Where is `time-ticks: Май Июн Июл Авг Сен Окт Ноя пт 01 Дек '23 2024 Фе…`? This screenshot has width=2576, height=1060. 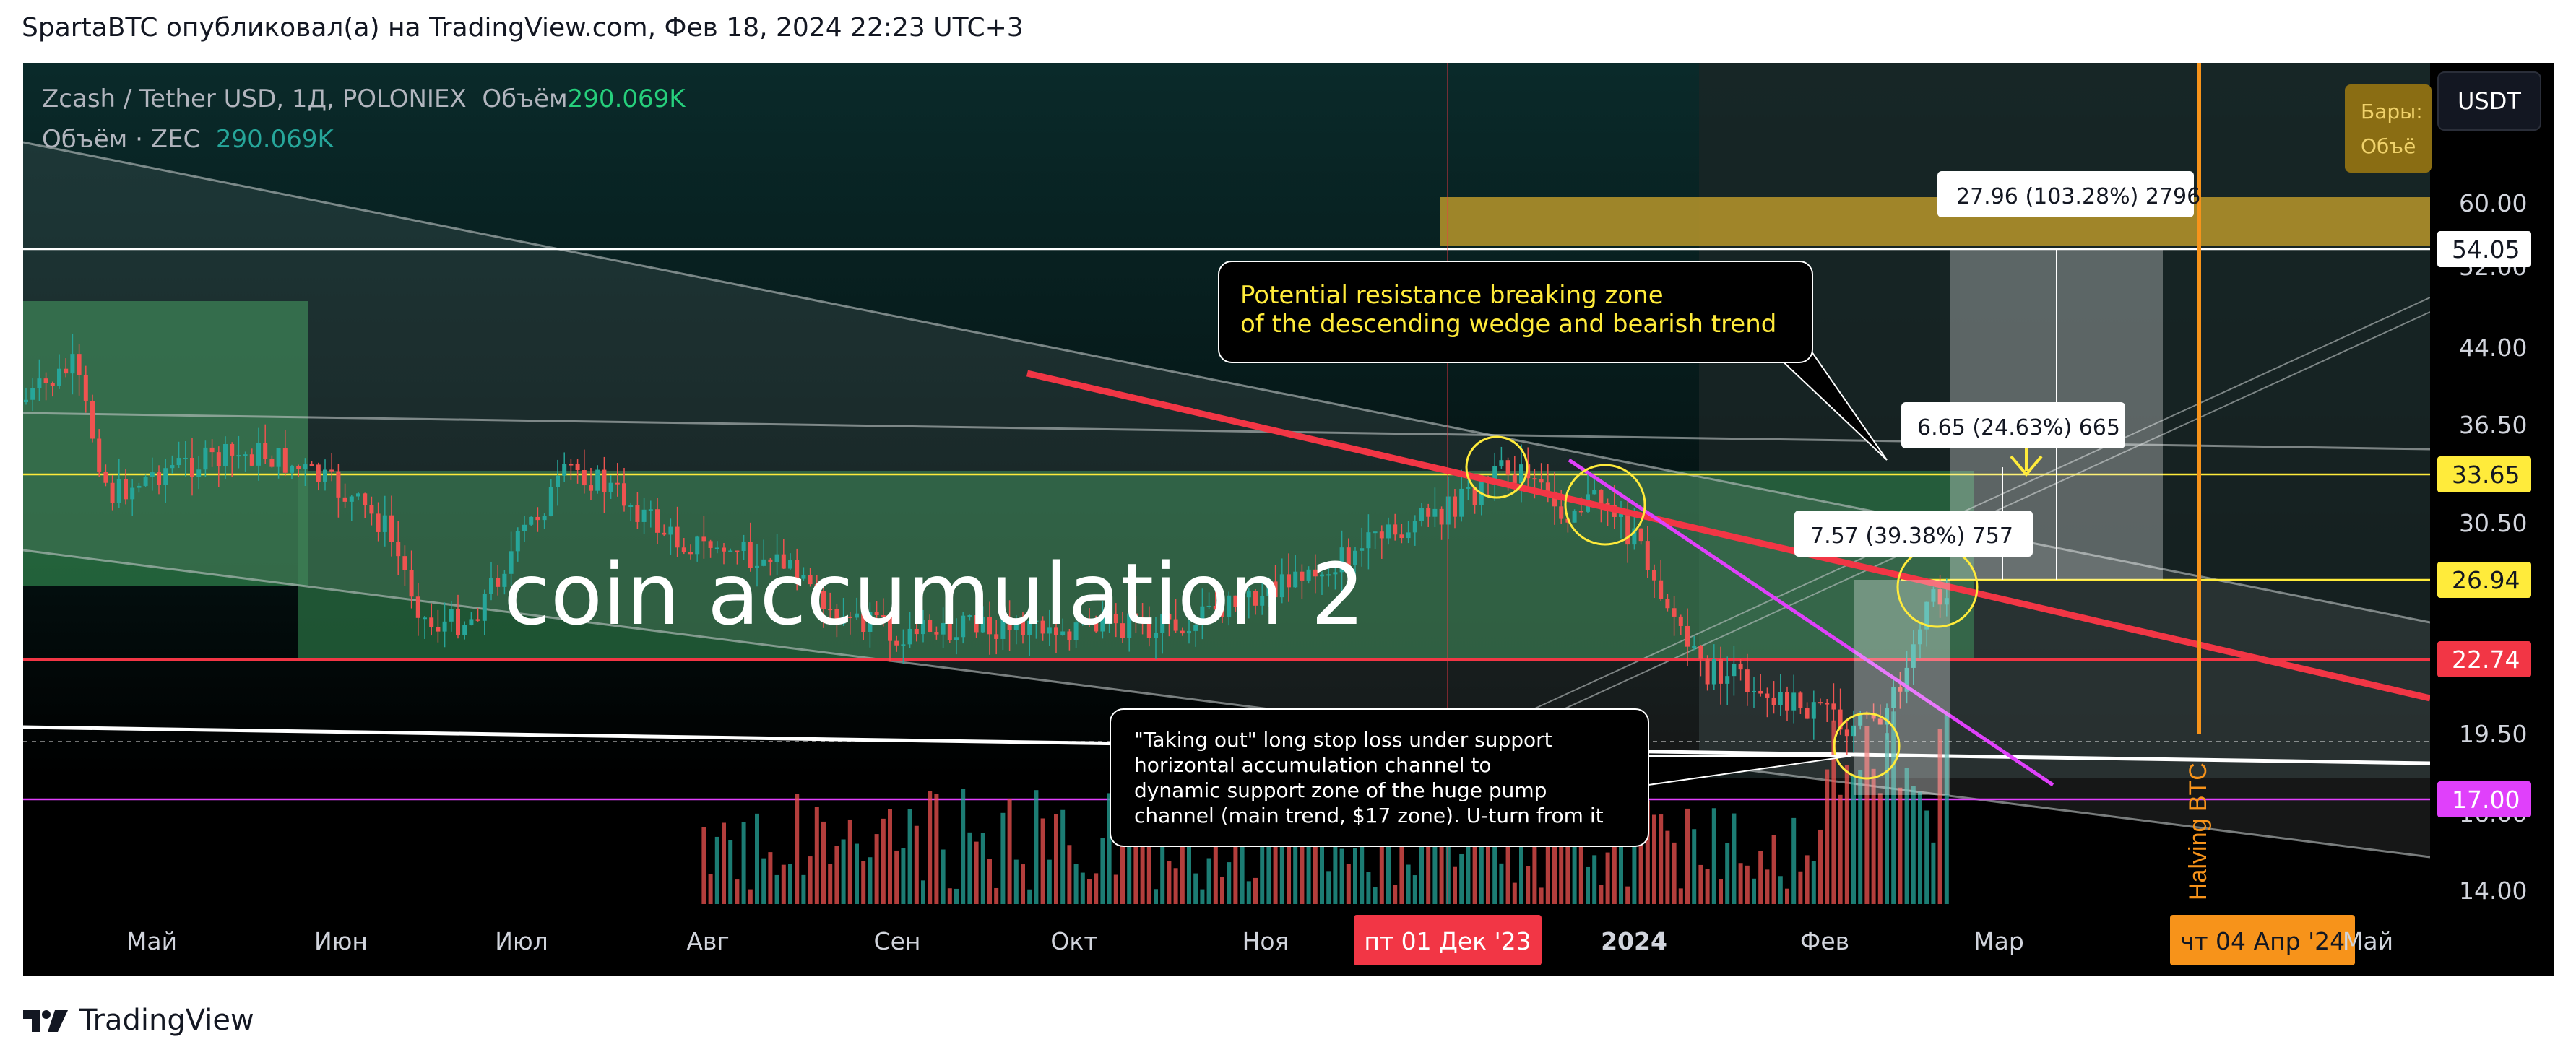 time-ticks: Май Июн Июл Авг Сен Окт Ноя пт 01 Дек '23 2024 Фе… is located at coordinates (1259, 940).